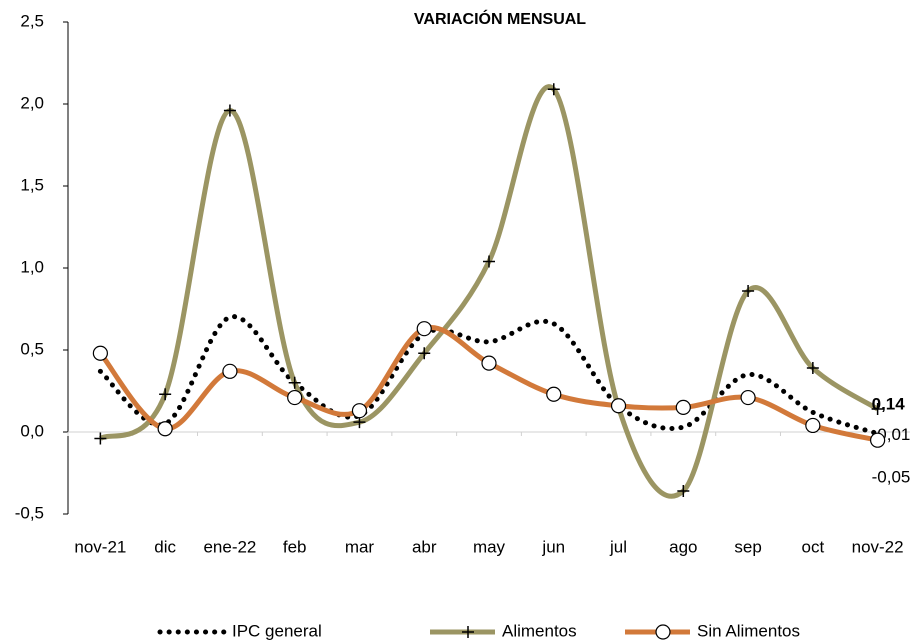 This screenshot has width=915, height=642. What do you see at coordinates (889, 404) in the screenshot?
I see `data-label: 0,14` at bounding box center [889, 404].